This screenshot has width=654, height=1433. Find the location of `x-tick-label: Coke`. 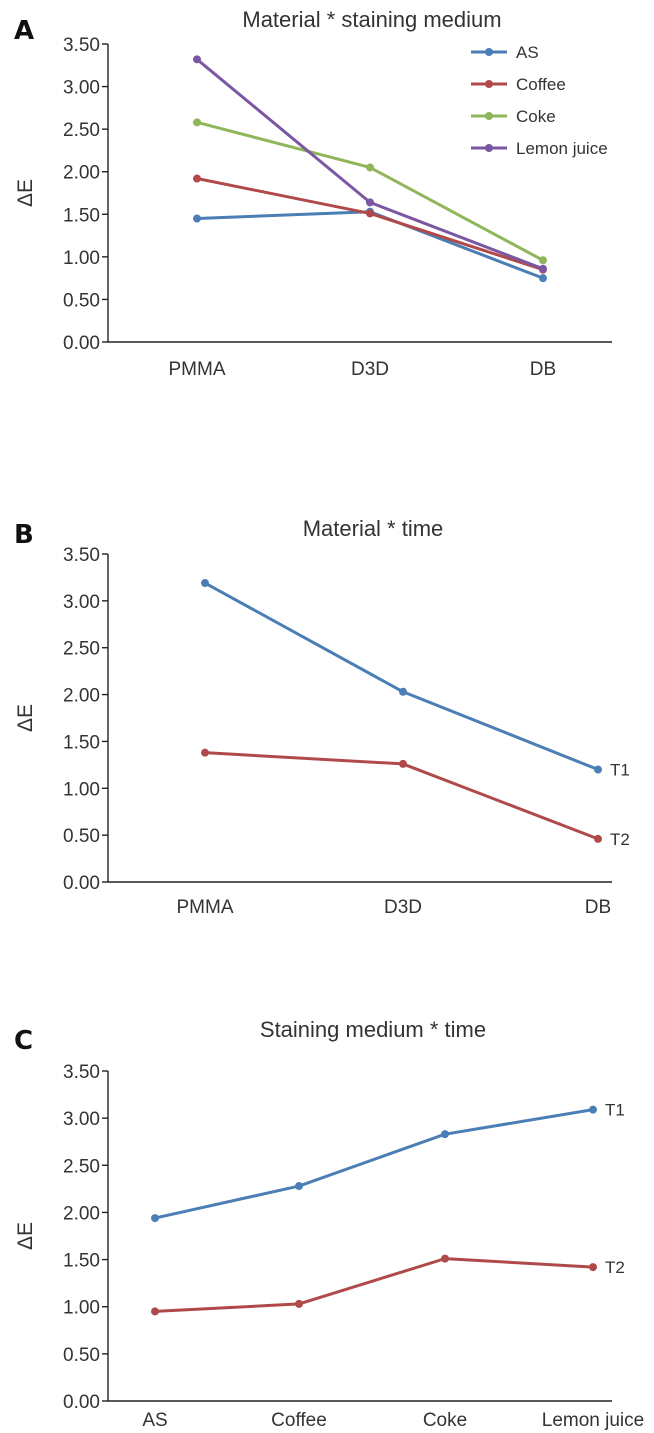

x-tick-label: Coke is located at coordinates (445, 1420).